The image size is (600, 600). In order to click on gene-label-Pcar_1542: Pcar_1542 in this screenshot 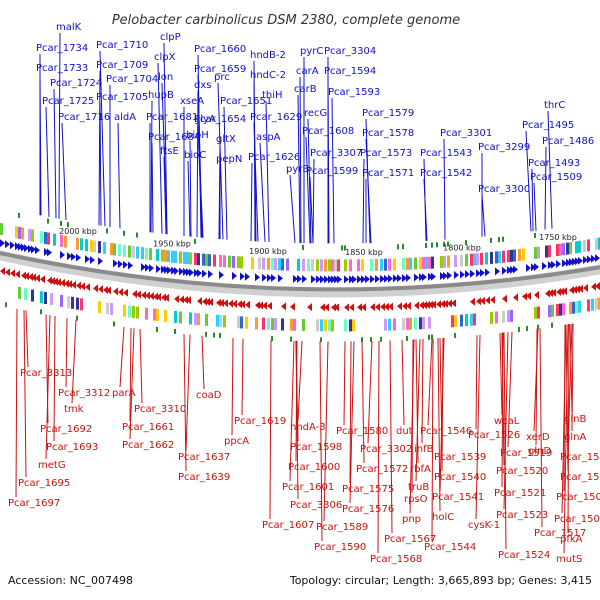, I will do `click(446, 173)`.